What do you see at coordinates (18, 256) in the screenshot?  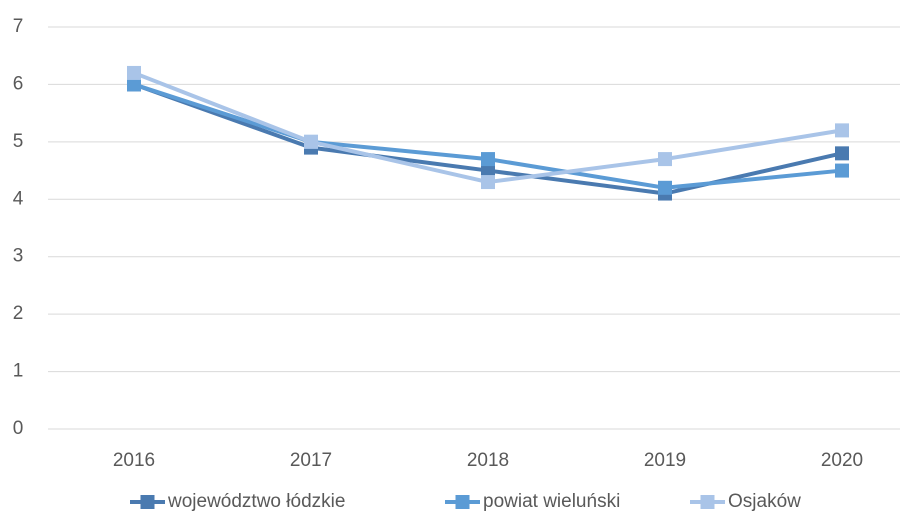 I see `y-tick-label: 3` at bounding box center [18, 256].